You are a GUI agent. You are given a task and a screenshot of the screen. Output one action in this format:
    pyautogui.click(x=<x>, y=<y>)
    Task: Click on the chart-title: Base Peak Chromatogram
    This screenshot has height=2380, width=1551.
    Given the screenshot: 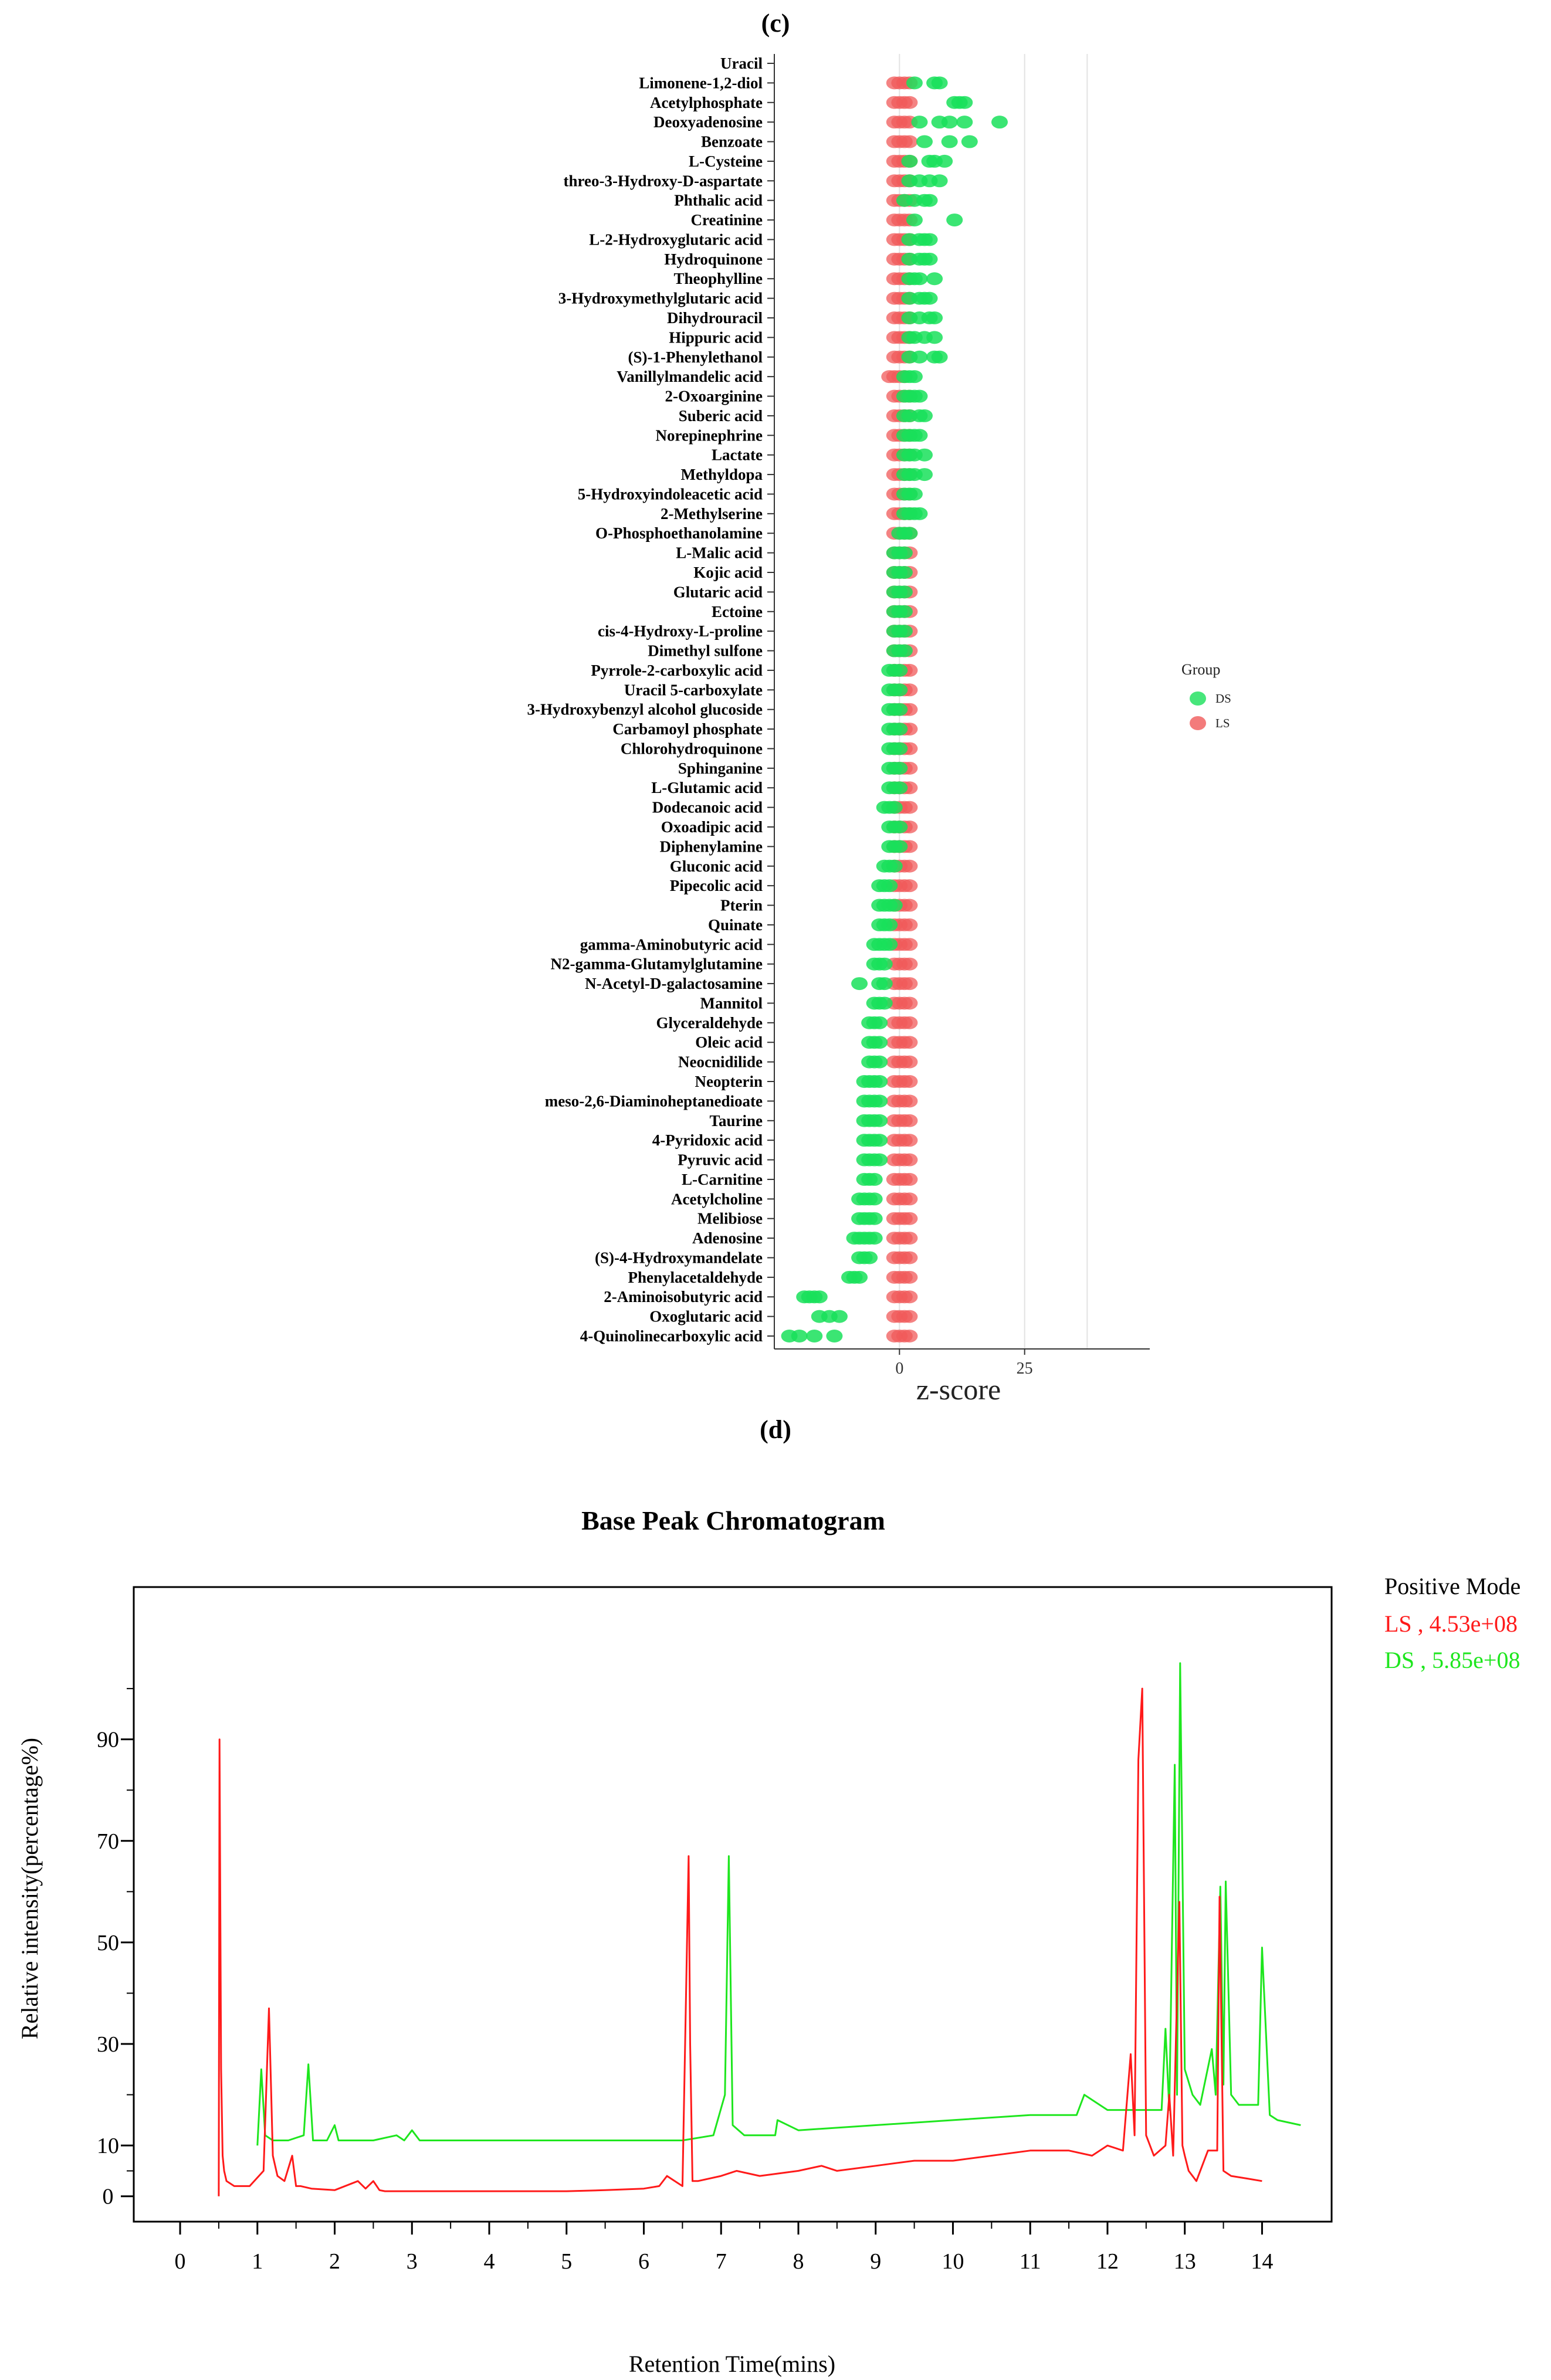 What is the action you would take?
    pyautogui.click(x=733, y=1520)
    